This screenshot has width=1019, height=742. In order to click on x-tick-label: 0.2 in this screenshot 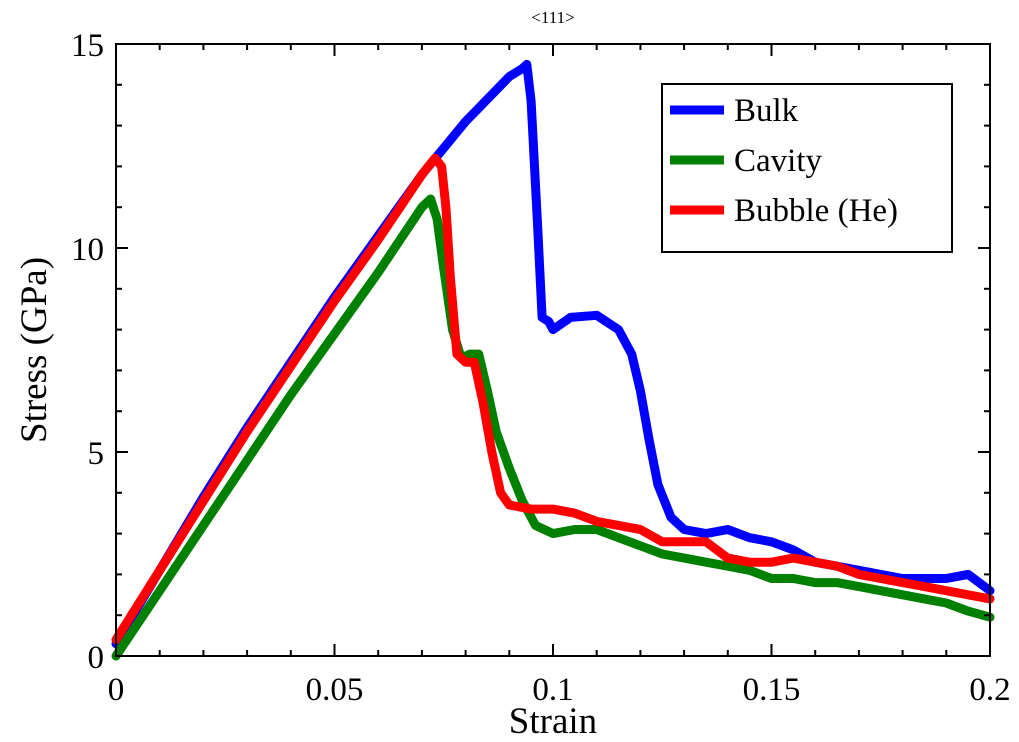, I will do `click(989, 690)`.